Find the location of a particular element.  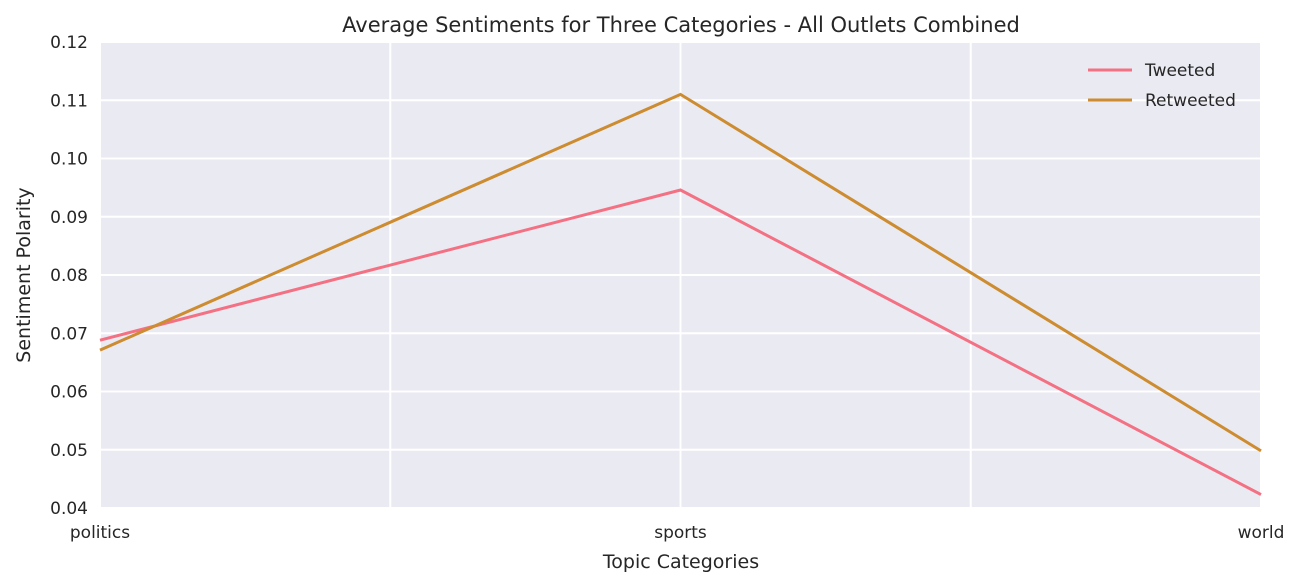

y-tick-label: 0.12 is located at coordinates (69, 43).